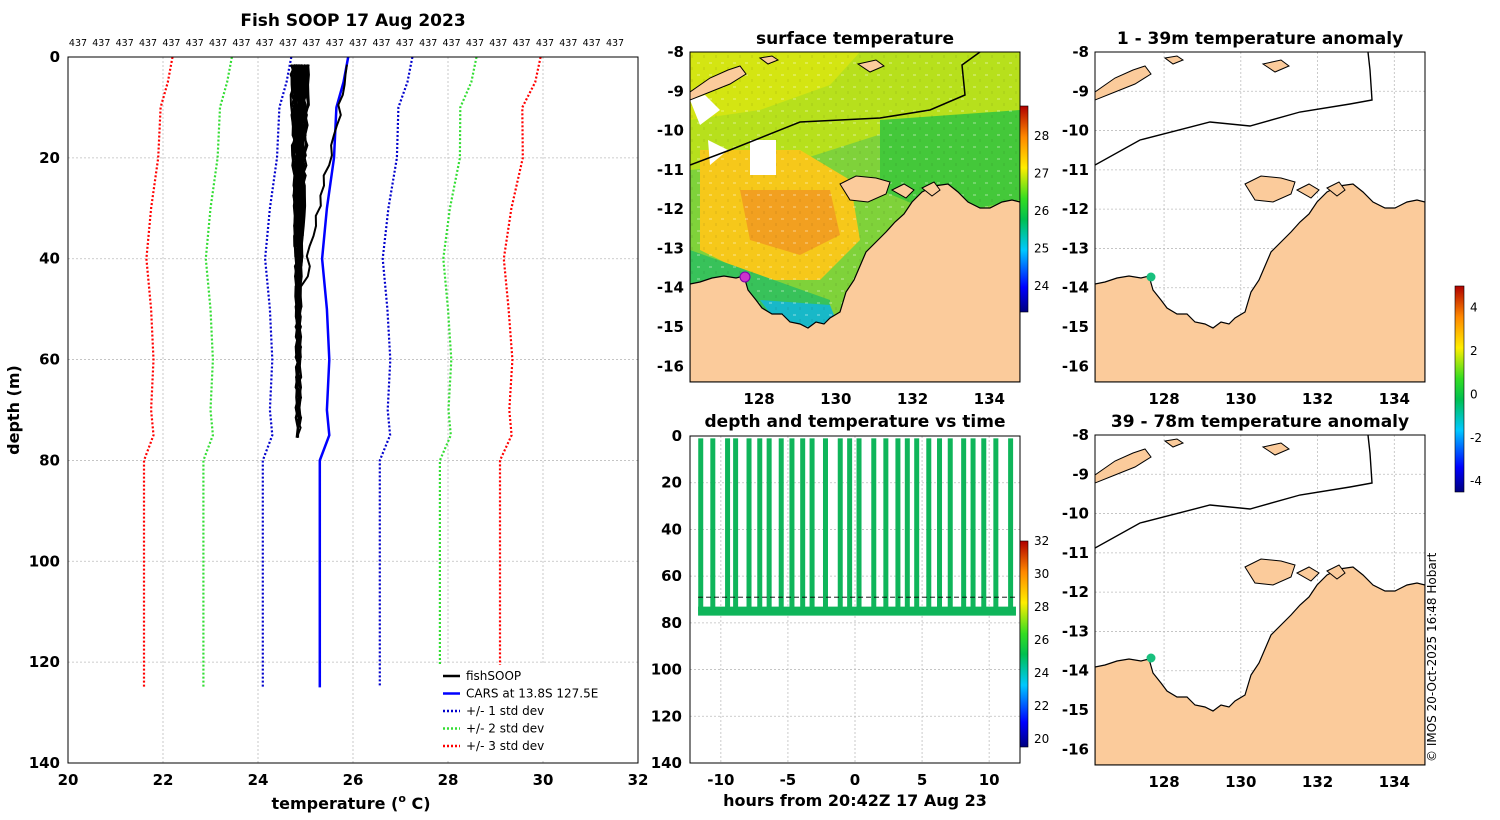  What do you see at coordinates (543, 780) in the screenshot?
I see `profile-xtick-label: 30` at bounding box center [543, 780].